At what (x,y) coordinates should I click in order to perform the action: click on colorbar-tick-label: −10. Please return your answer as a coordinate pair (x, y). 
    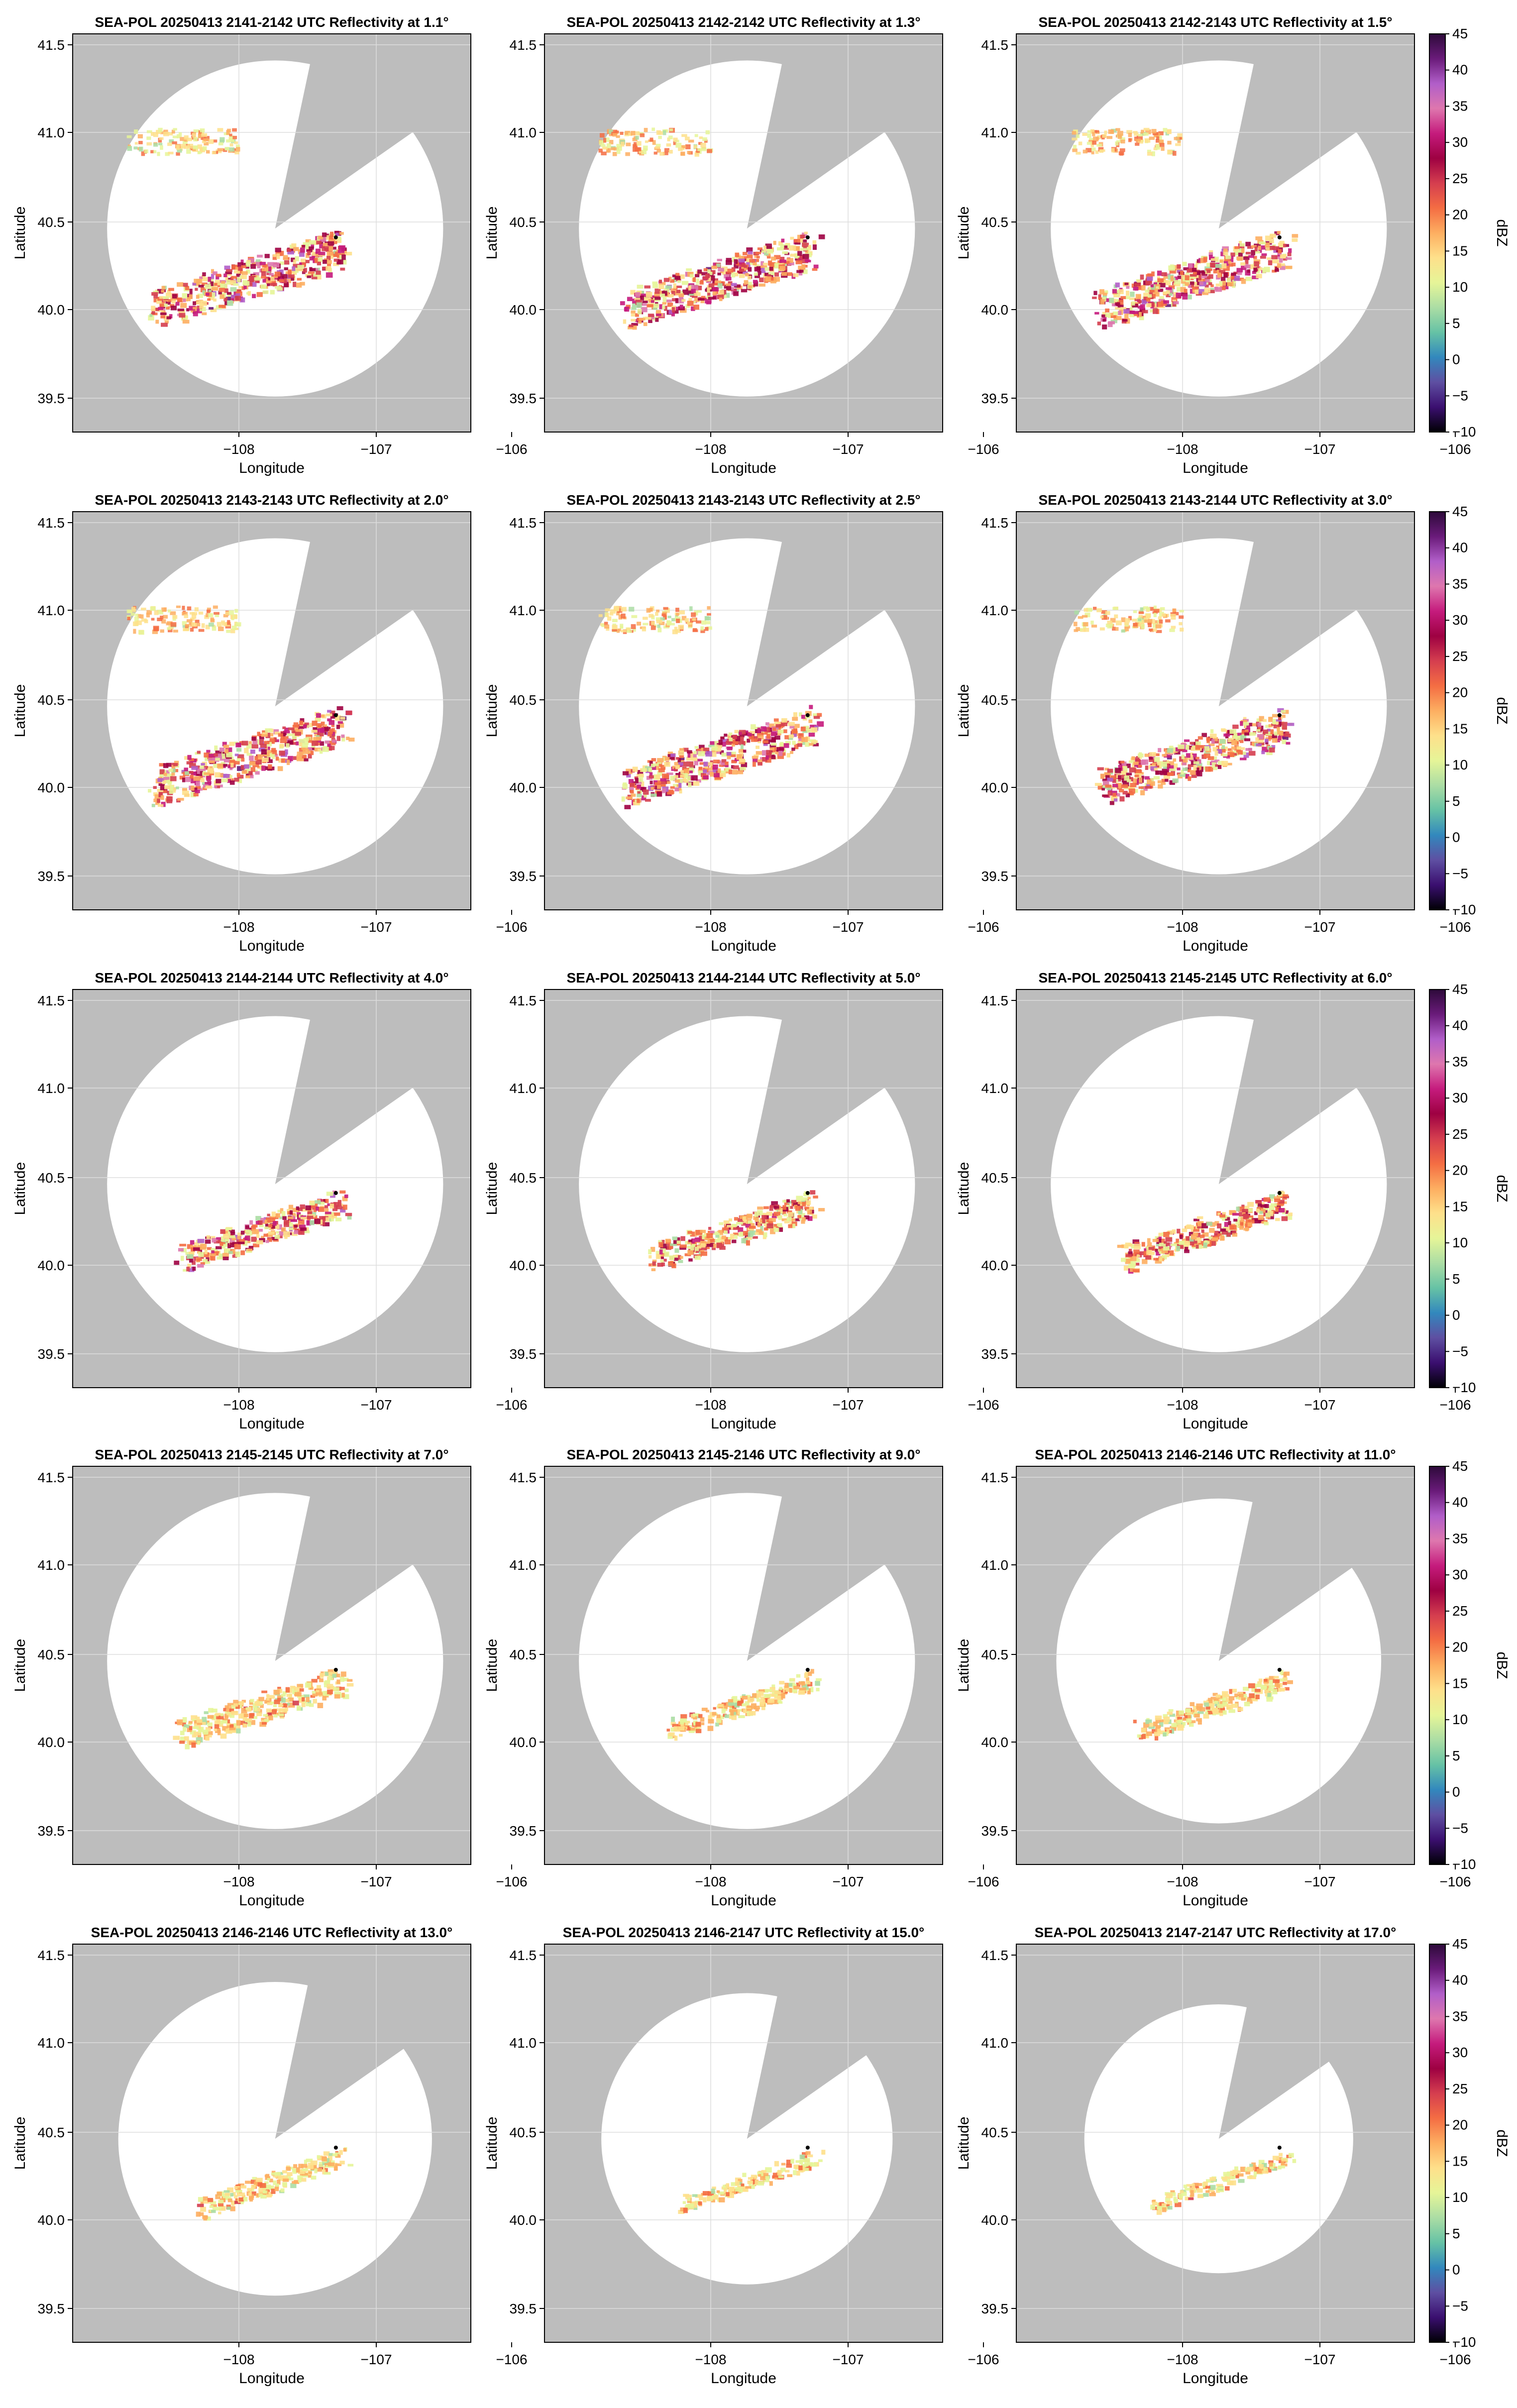
    Looking at the image, I should click on (1464, 2342).